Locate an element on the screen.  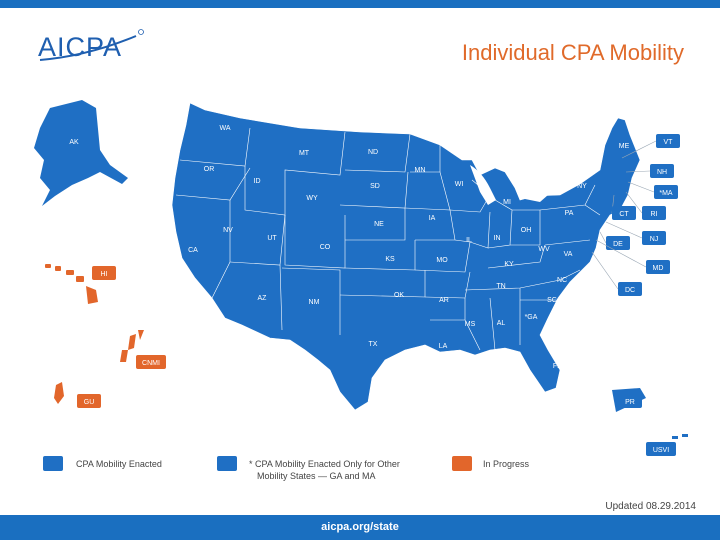
state-label-wi: WI is located at coordinates (459, 184).